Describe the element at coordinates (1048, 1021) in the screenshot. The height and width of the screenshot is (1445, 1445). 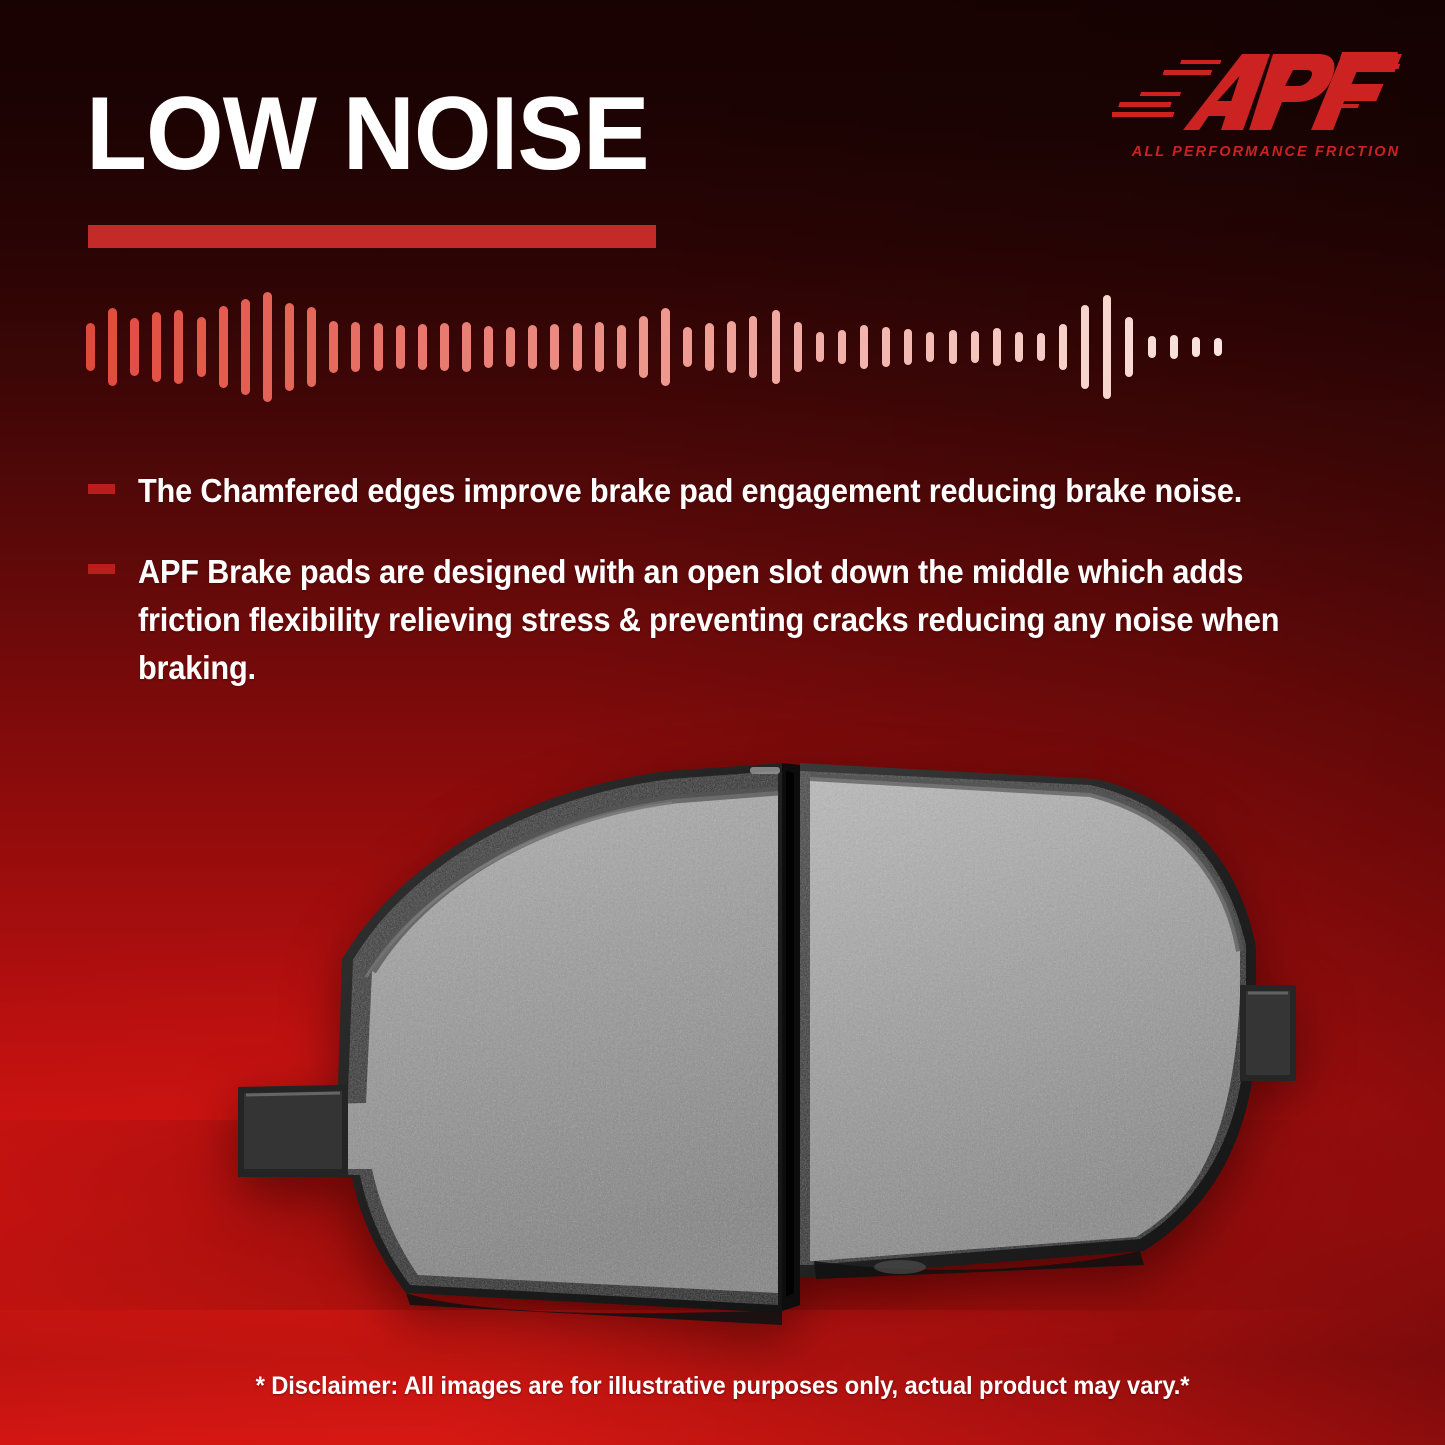
I see `brake-pad-right-half` at that location.